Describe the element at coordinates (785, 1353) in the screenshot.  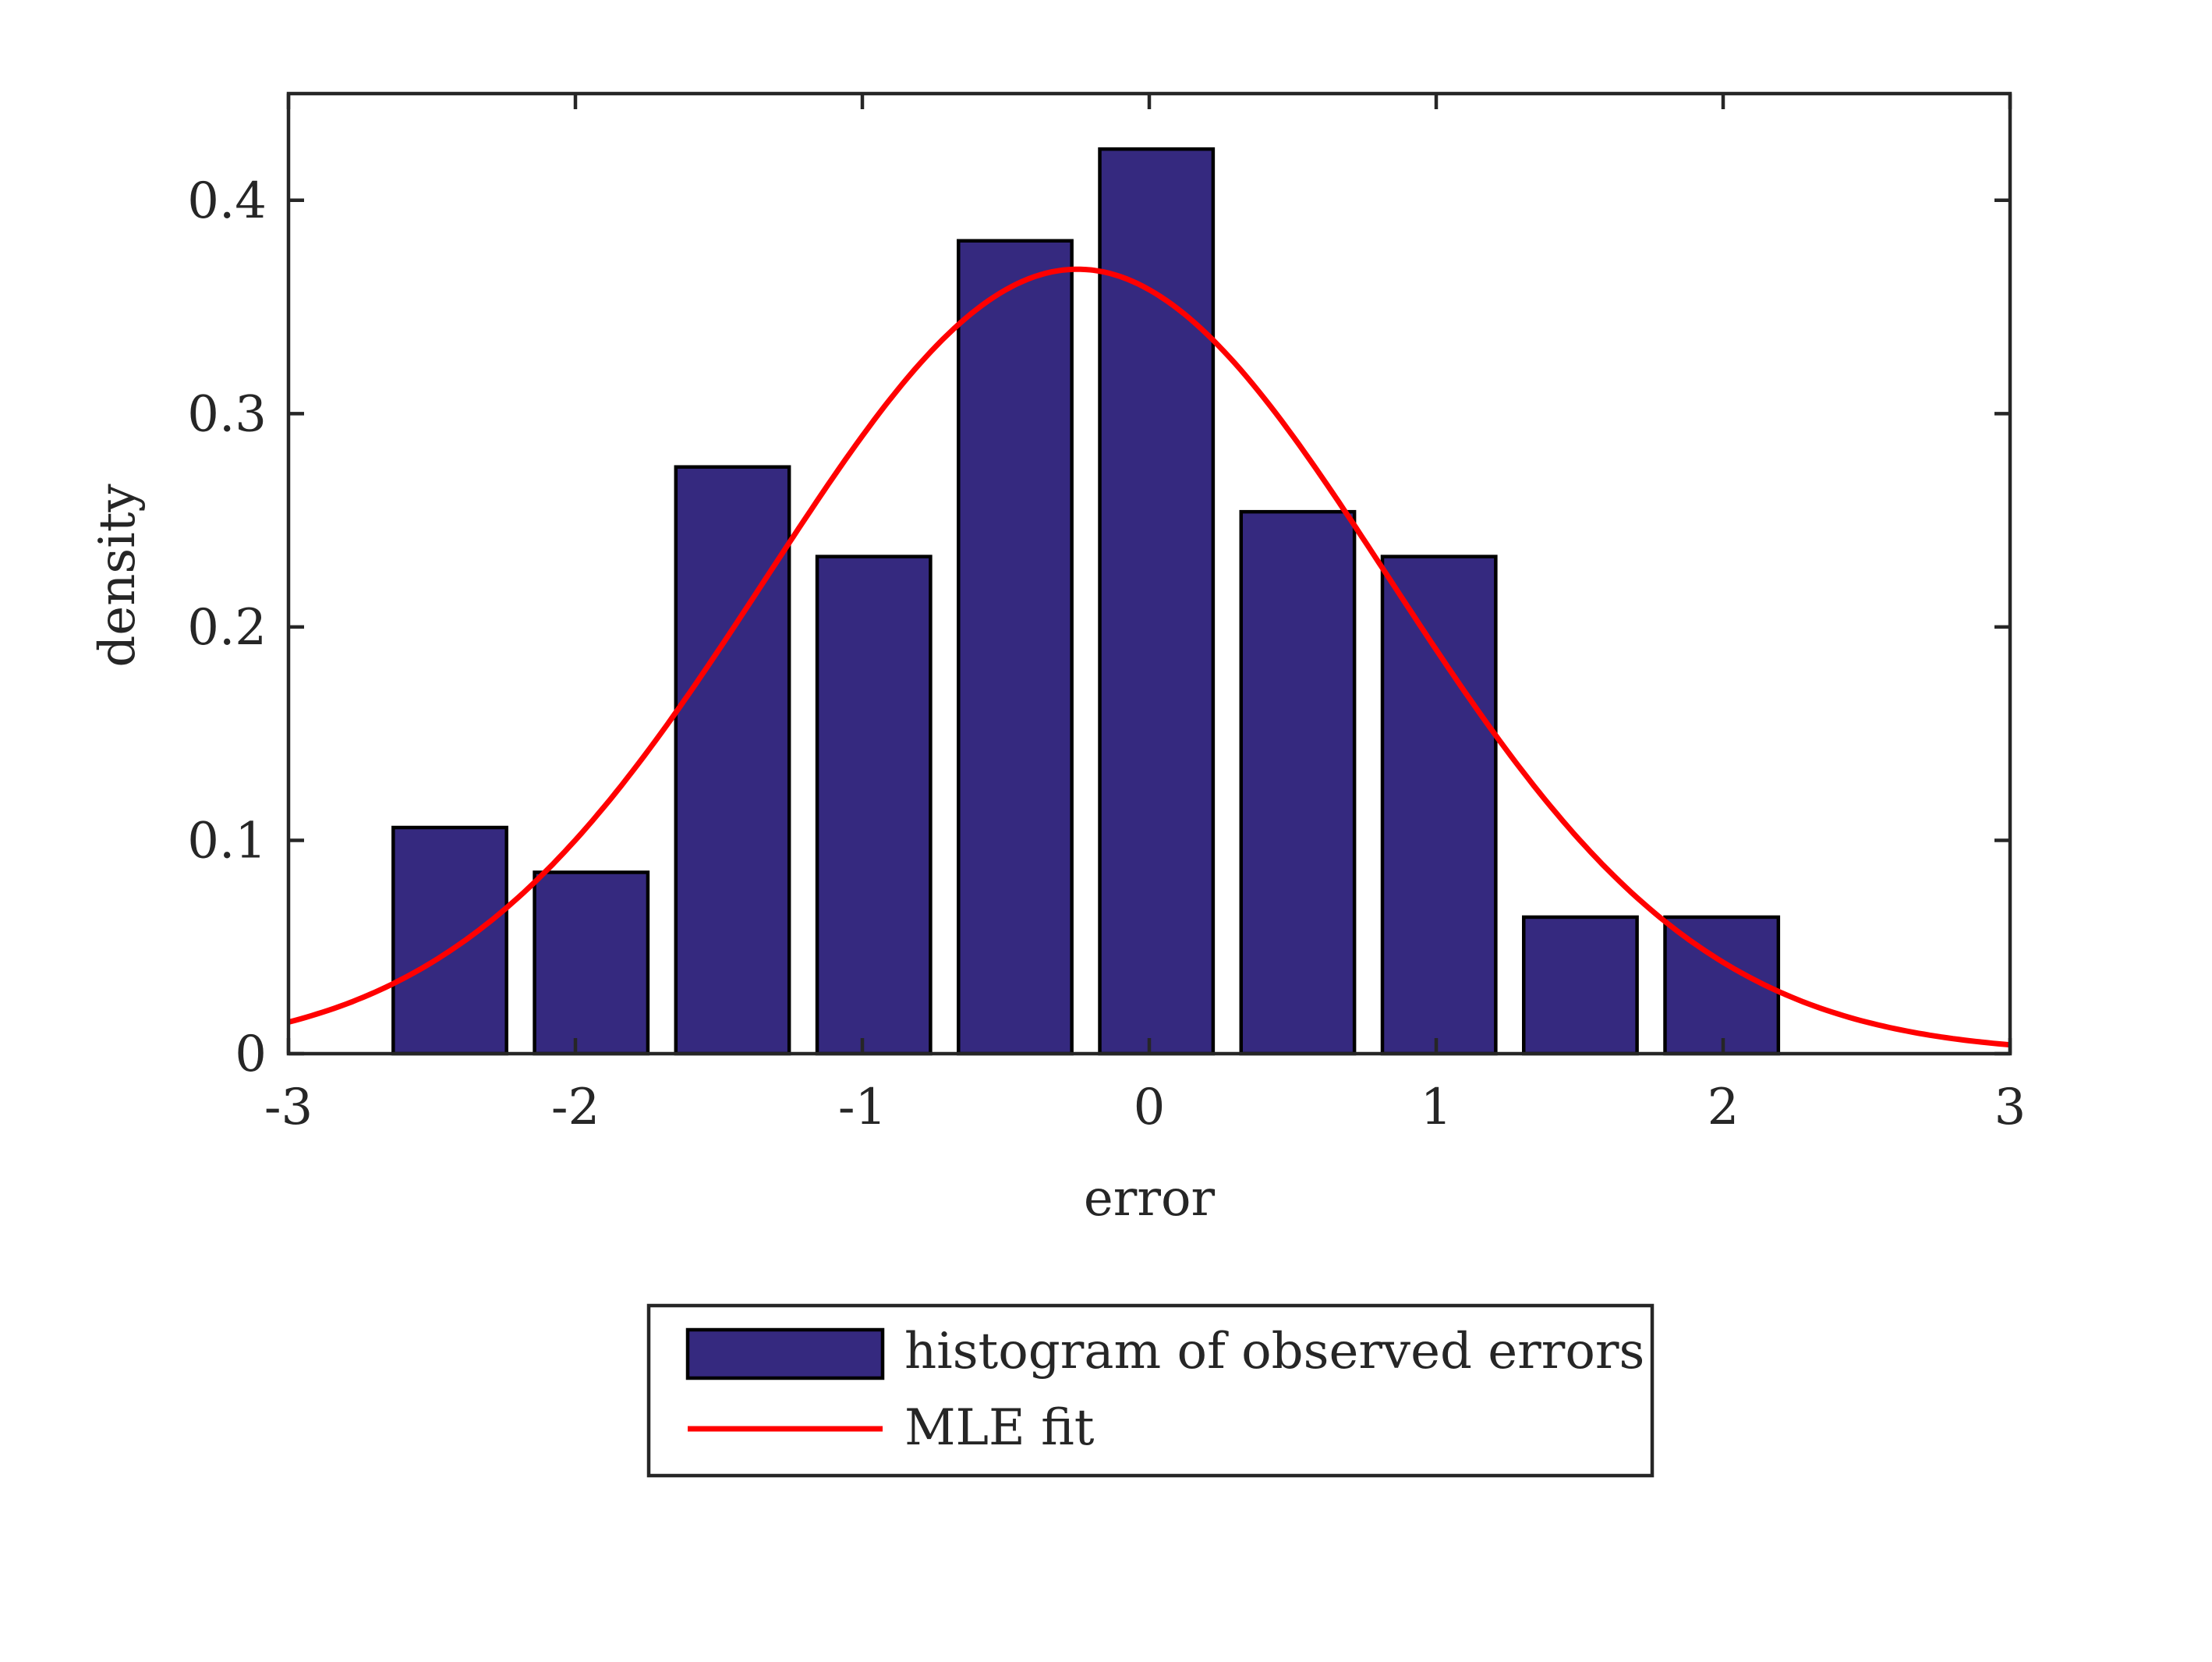
I see `legend-histogram-swatch` at that location.